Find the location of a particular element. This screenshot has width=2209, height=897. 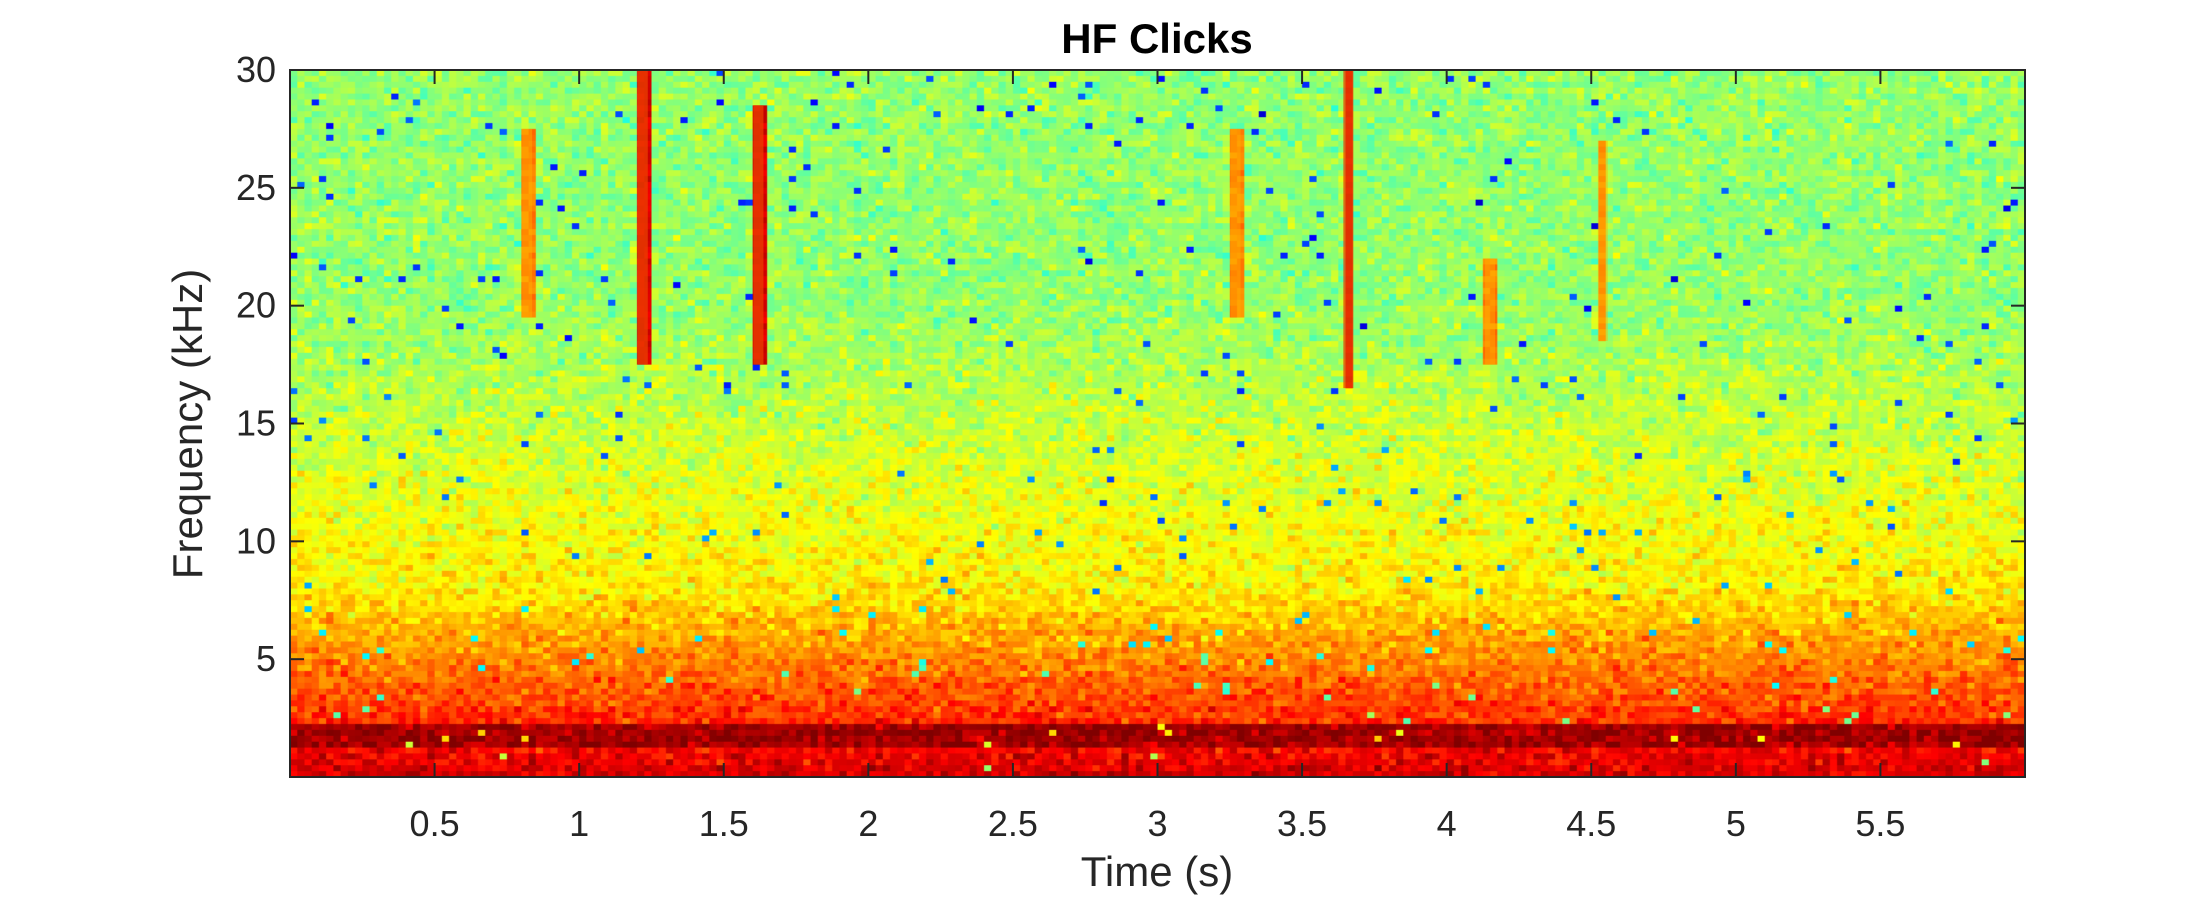

y-axis-label: Frequency (kHz) is located at coordinates (187, 424).